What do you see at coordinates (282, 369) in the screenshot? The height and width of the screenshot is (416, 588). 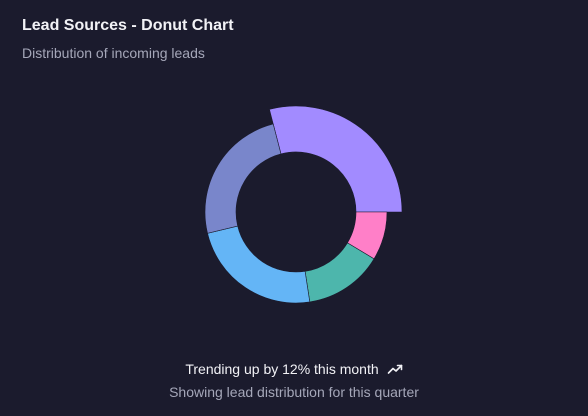 I see `trend-text: Trending up by 12% this month` at bounding box center [282, 369].